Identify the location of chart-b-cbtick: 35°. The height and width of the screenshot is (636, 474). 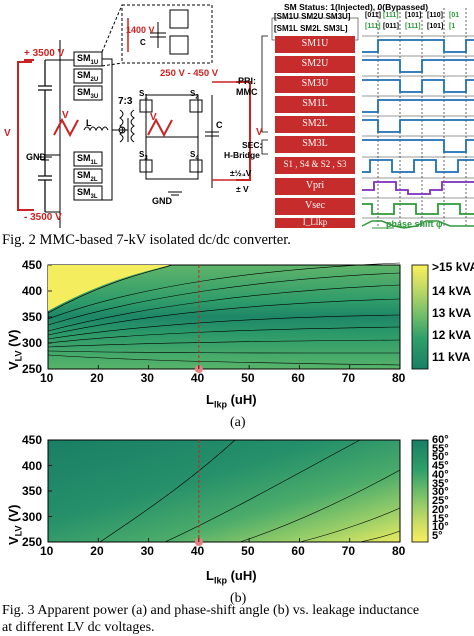
(440, 483).